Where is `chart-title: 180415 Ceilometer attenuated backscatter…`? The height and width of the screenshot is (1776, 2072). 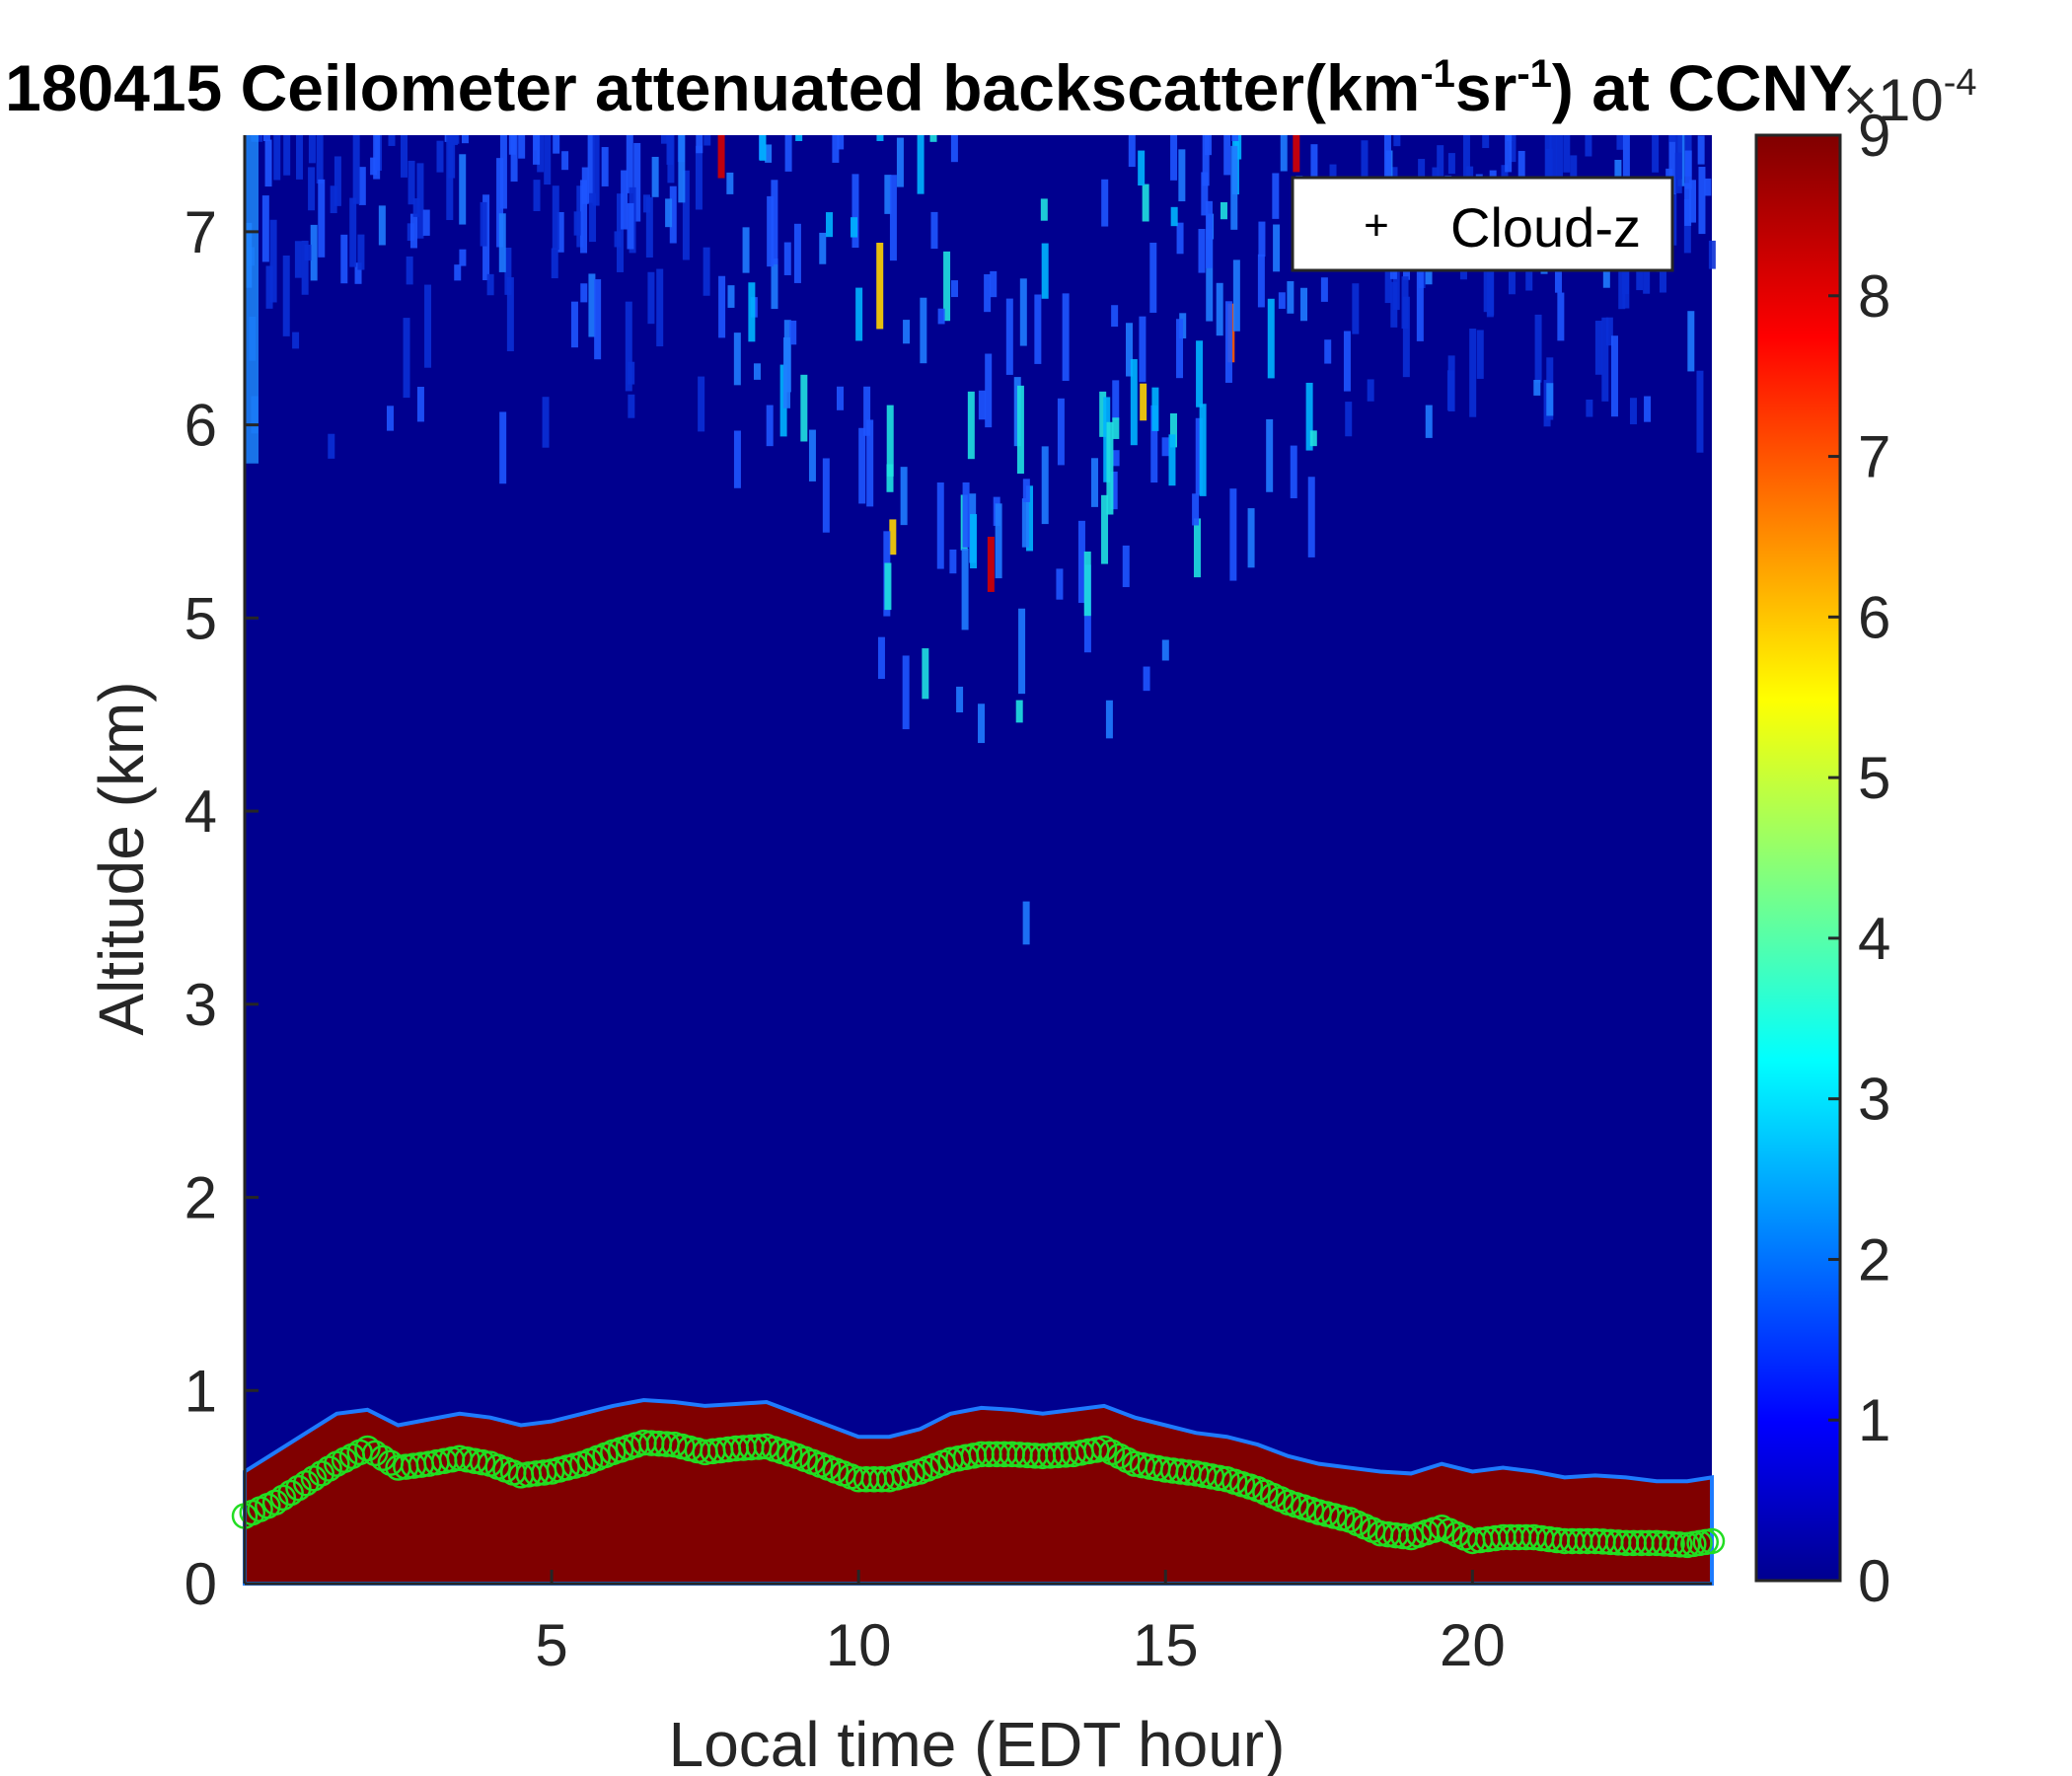 chart-title: 180415 Ceilometer attenuated backscatter… is located at coordinates (929, 87).